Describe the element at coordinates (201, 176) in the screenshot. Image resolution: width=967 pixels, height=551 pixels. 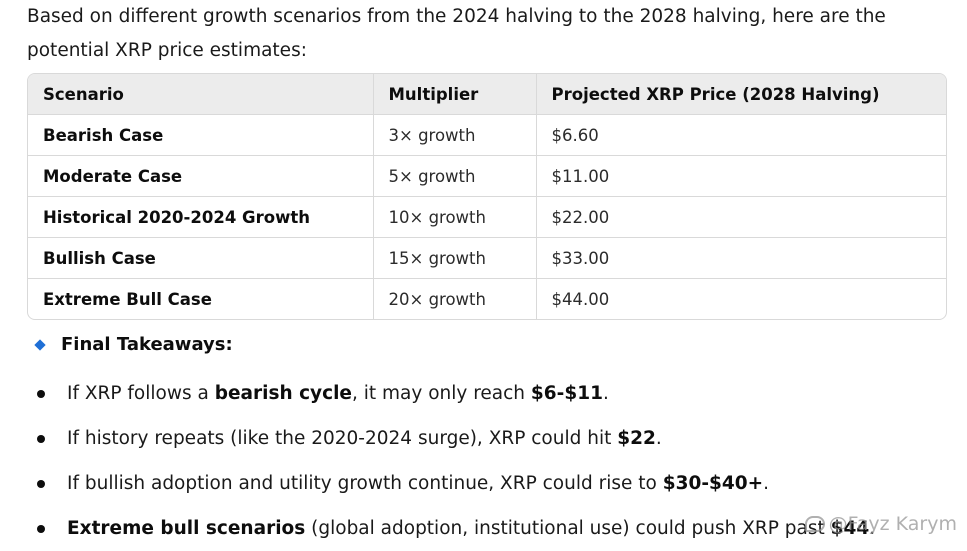
I see `scenario-cell: Moderate Case` at that location.